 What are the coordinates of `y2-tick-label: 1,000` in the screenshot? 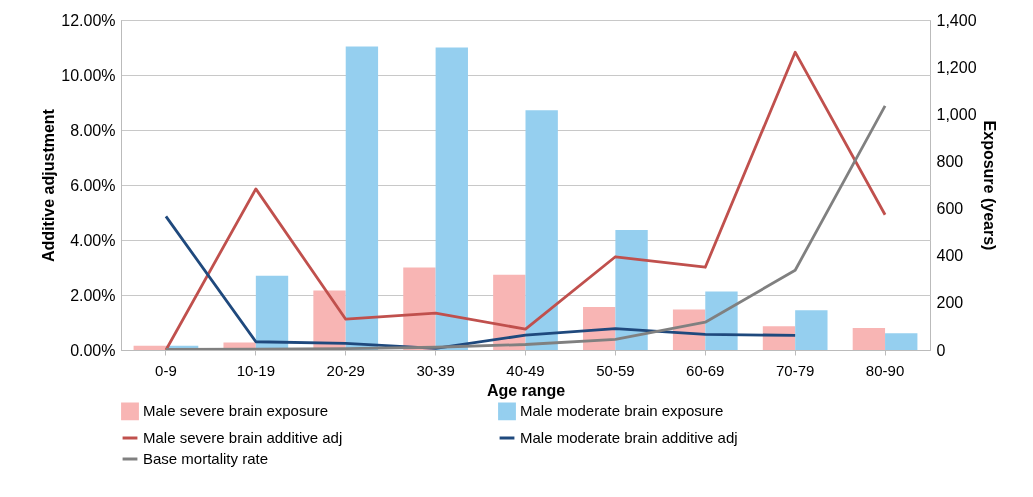 It's located at (956, 114).